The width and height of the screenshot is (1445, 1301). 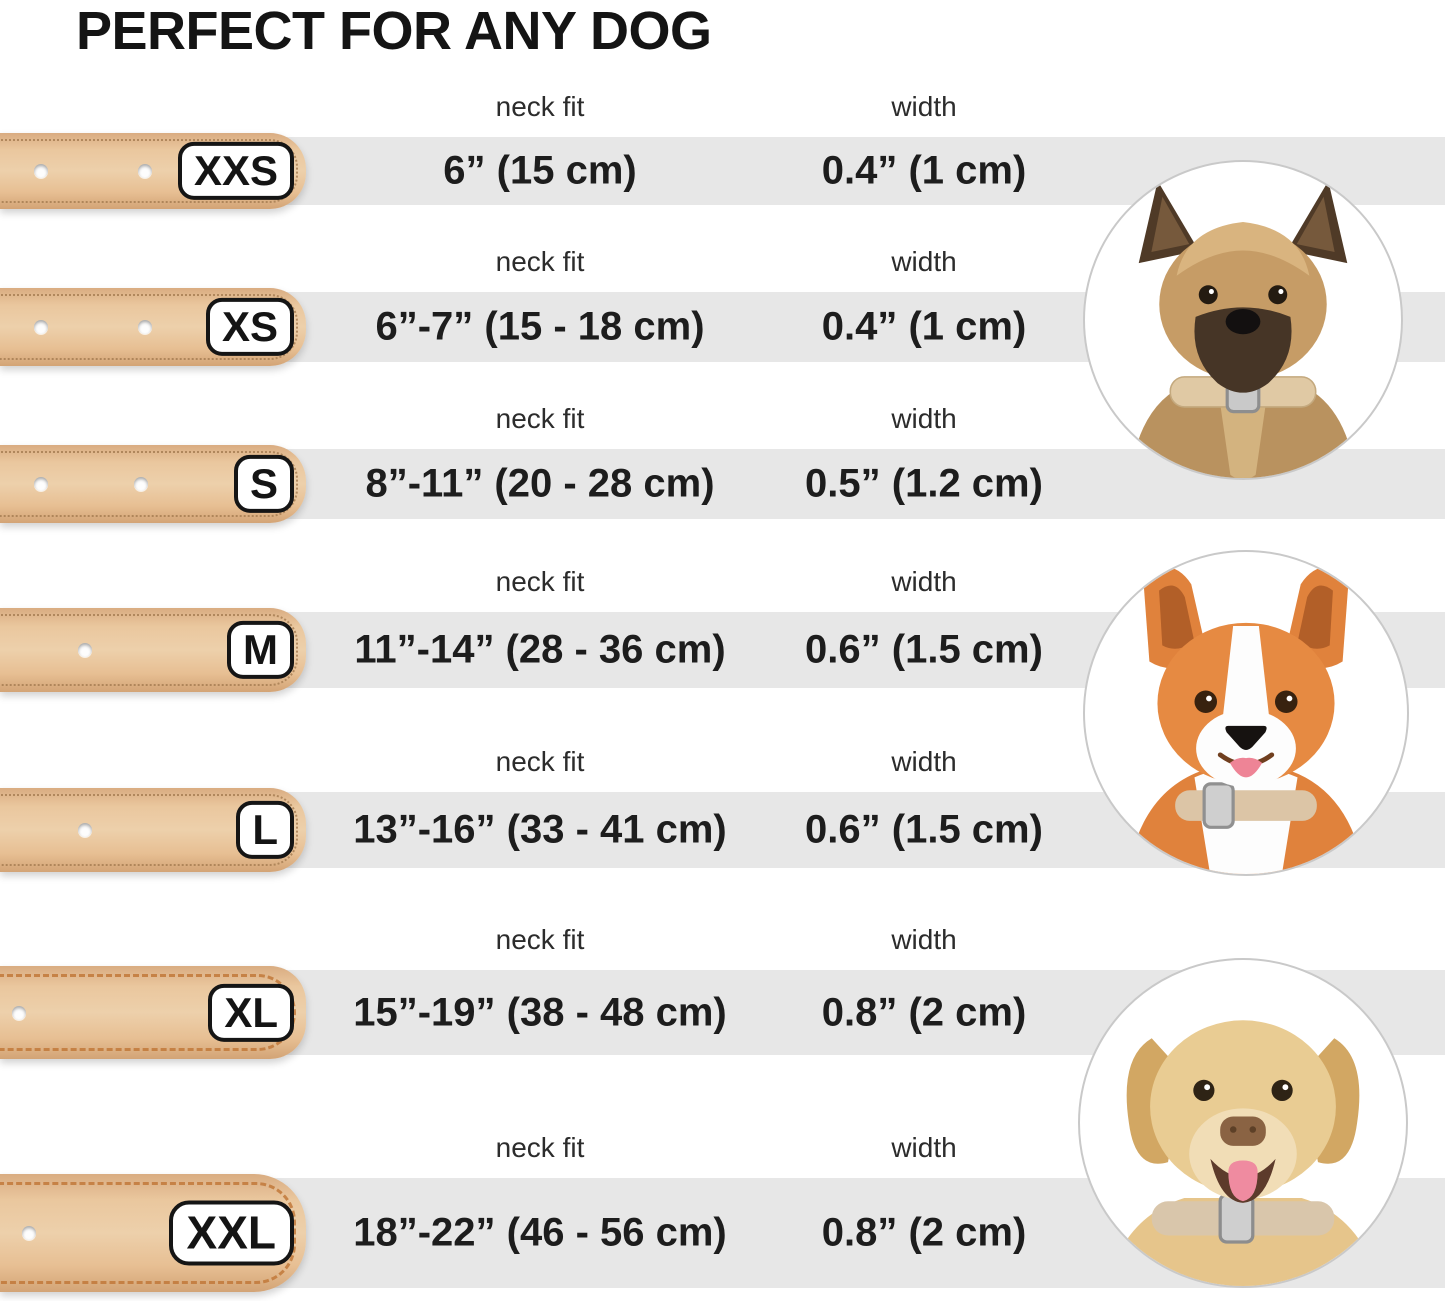 What do you see at coordinates (153, 484) in the screenshot?
I see `collar-graphic: S` at bounding box center [153, 484].